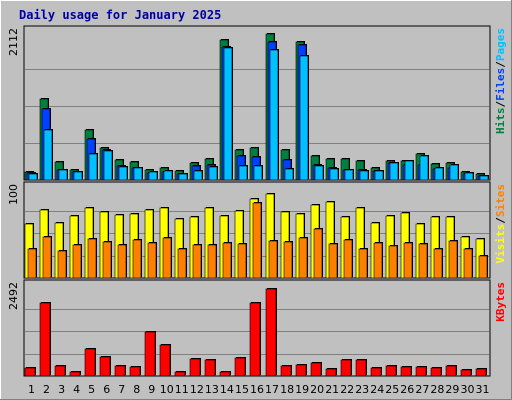 The width and height of the screenshot is (512, 400). I want to click on y-max-label-hits_files_pages: 2112, so click(13, 42).